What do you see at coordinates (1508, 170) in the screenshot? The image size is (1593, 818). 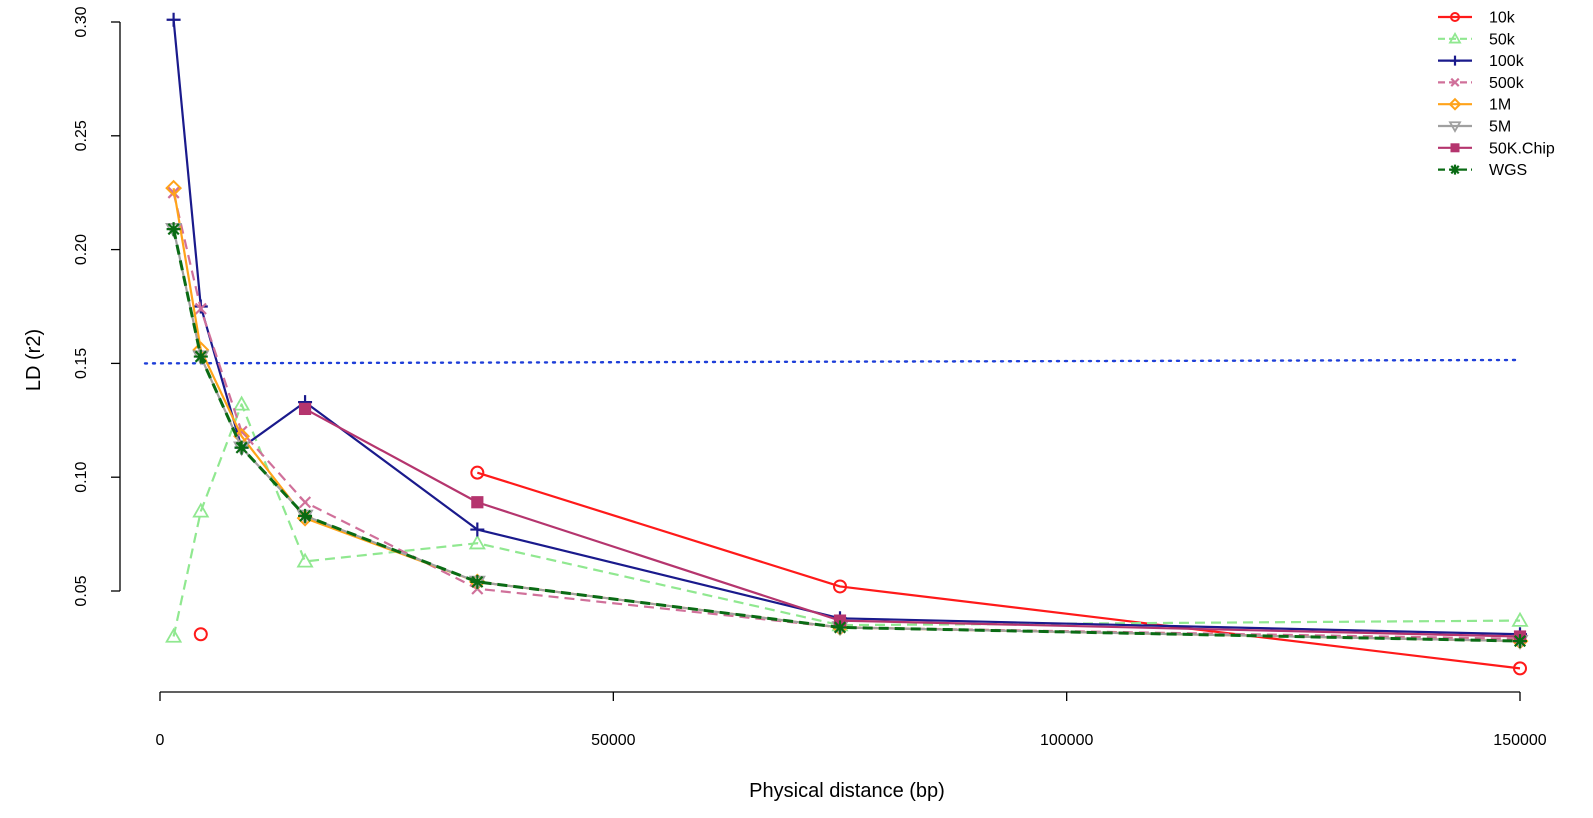 I see `legend-label: WGS` at bounding box center [1508, 170].